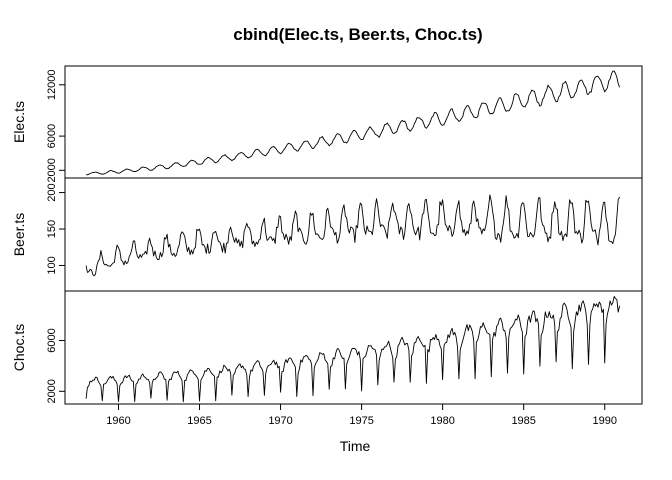 Image resolution: width=672 pixels, height=480 pixels. What do you see at coordinates (52, 192) in the screenshot?
I see `y-tick-label: 200` at bounding box center [52, 192].